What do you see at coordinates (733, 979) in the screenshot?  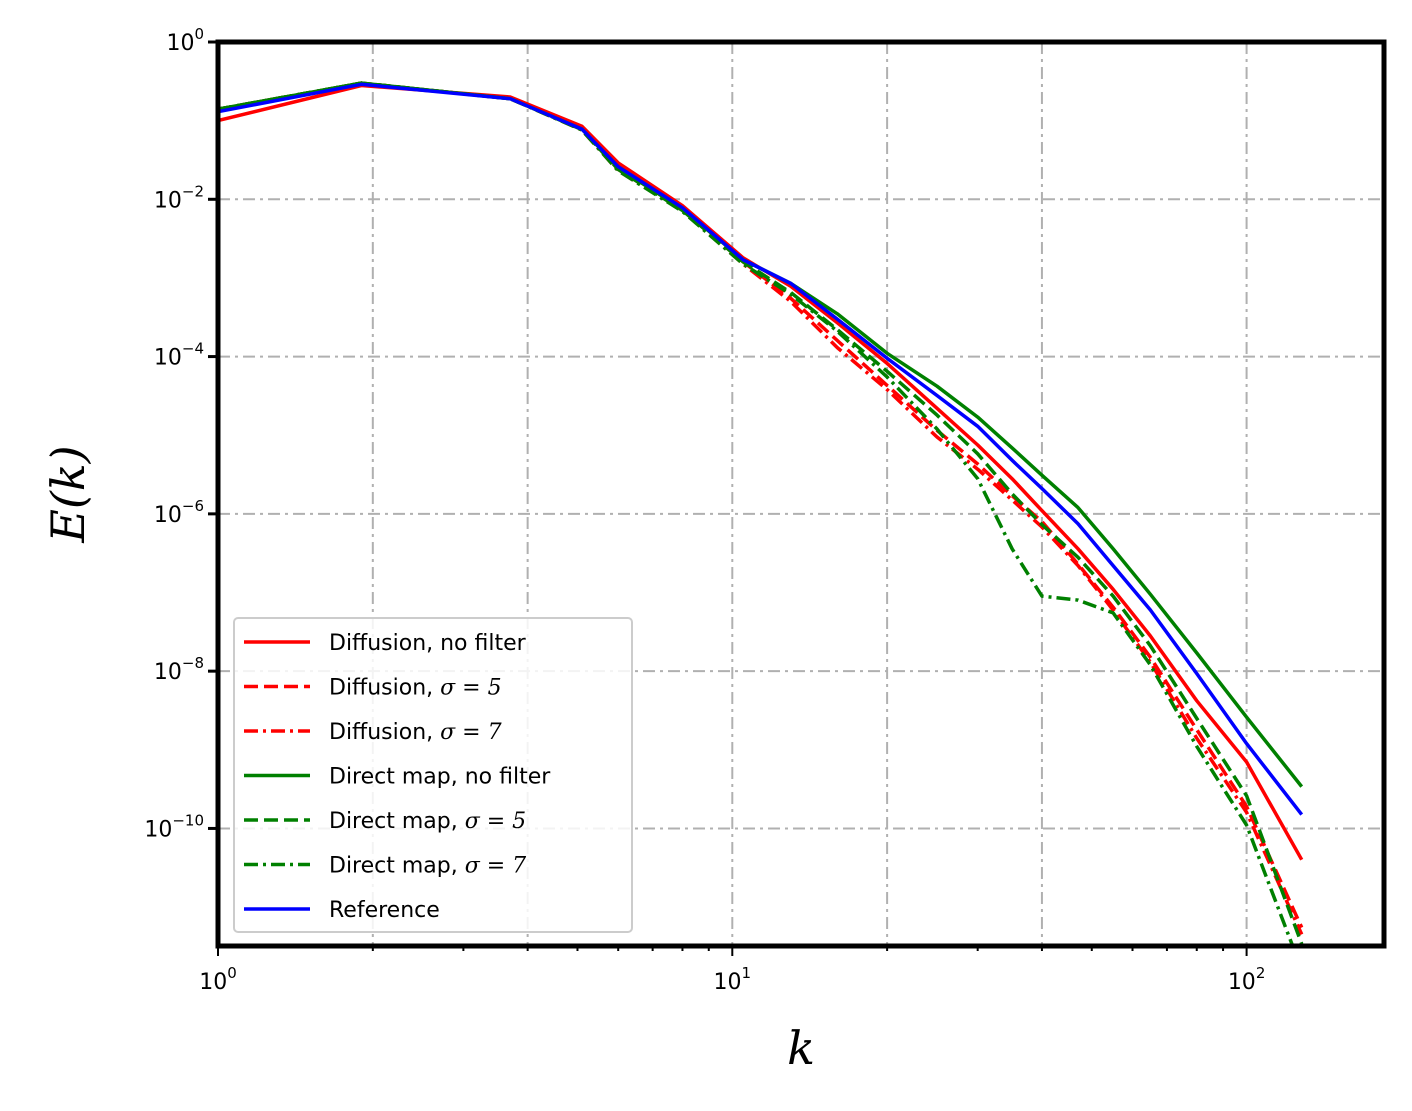 I see `x-tick-label: 10¹` at bounding box center [733, 979].